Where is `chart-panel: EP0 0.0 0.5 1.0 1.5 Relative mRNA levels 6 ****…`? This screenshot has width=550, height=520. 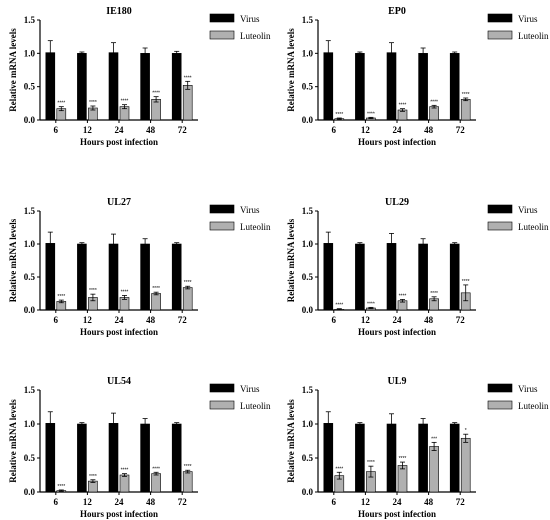 chart-panel: EP0 0.0 0.5 1.0 1.5 Relative mRNA levels 6 ****… is located at coordinates (417, 76).